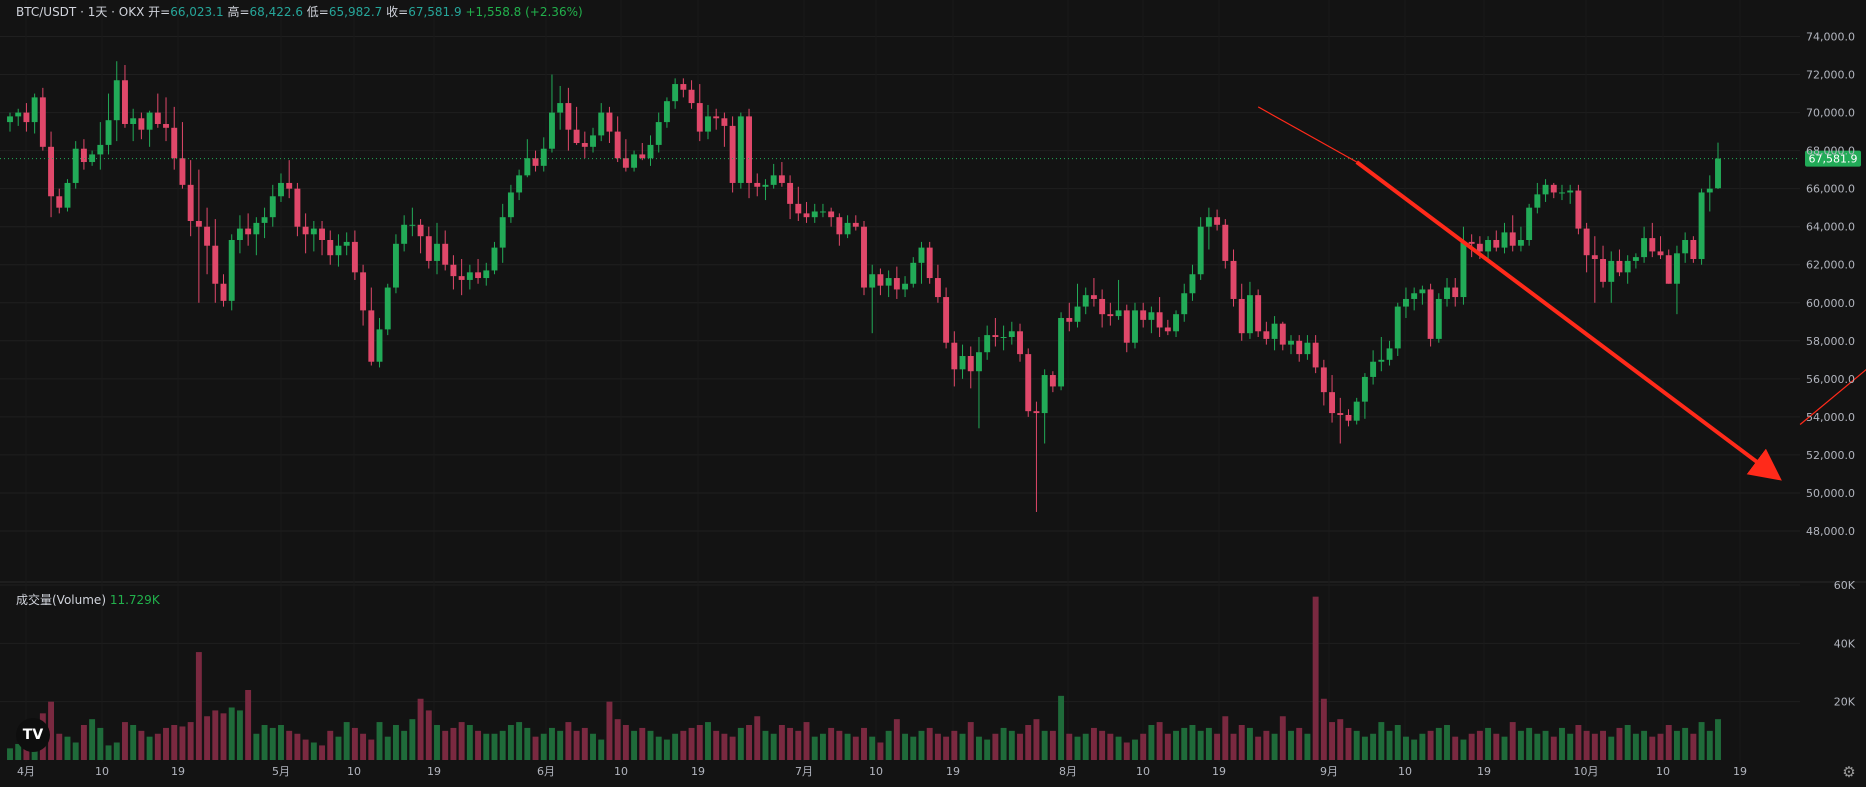 Image resolution: width=1866 pixels, height=787 pixels. What do you see at coordinates (1830, 303) in the screenshot?
I see `price-tick-label: 60,000.0` at bounding box center [1830, 303].